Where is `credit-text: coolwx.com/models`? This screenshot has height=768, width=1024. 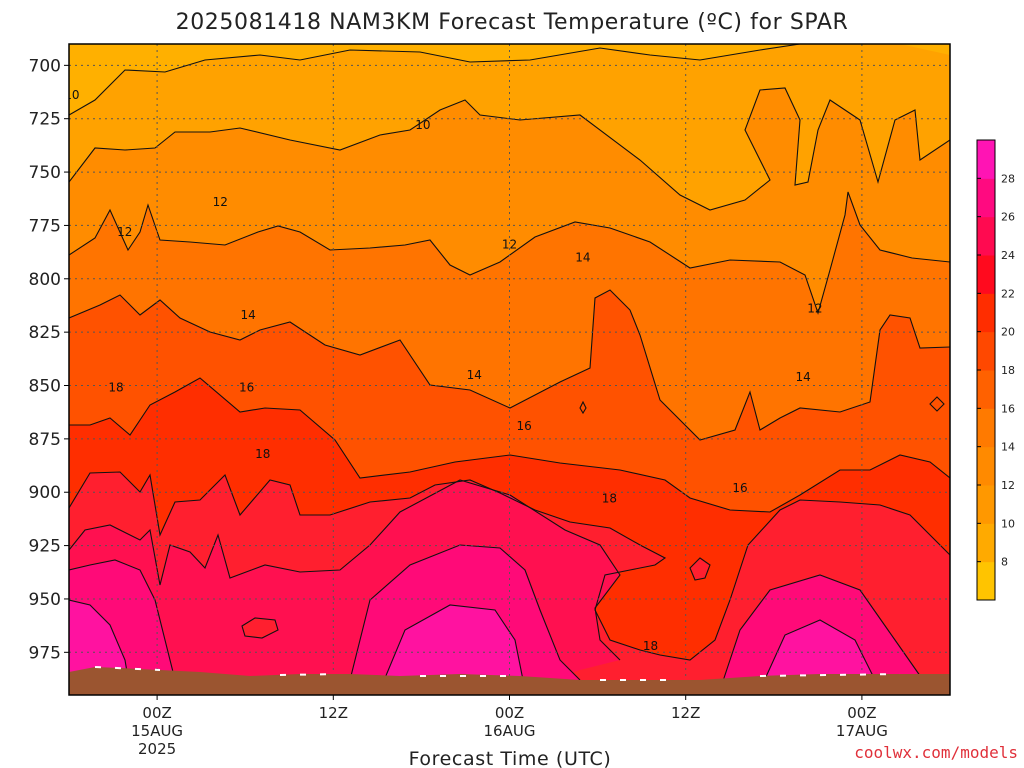
credit-text: coolwx.com/models is located at coordinates (936, 752).